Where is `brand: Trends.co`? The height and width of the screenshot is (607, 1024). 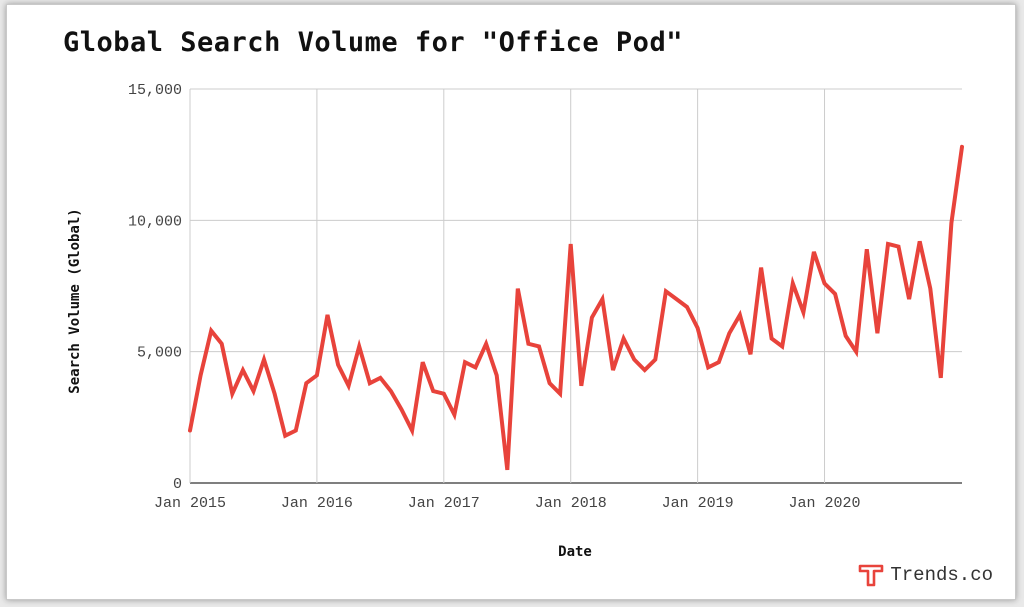 brand: Trends.co is located at coordinates (925, 575).